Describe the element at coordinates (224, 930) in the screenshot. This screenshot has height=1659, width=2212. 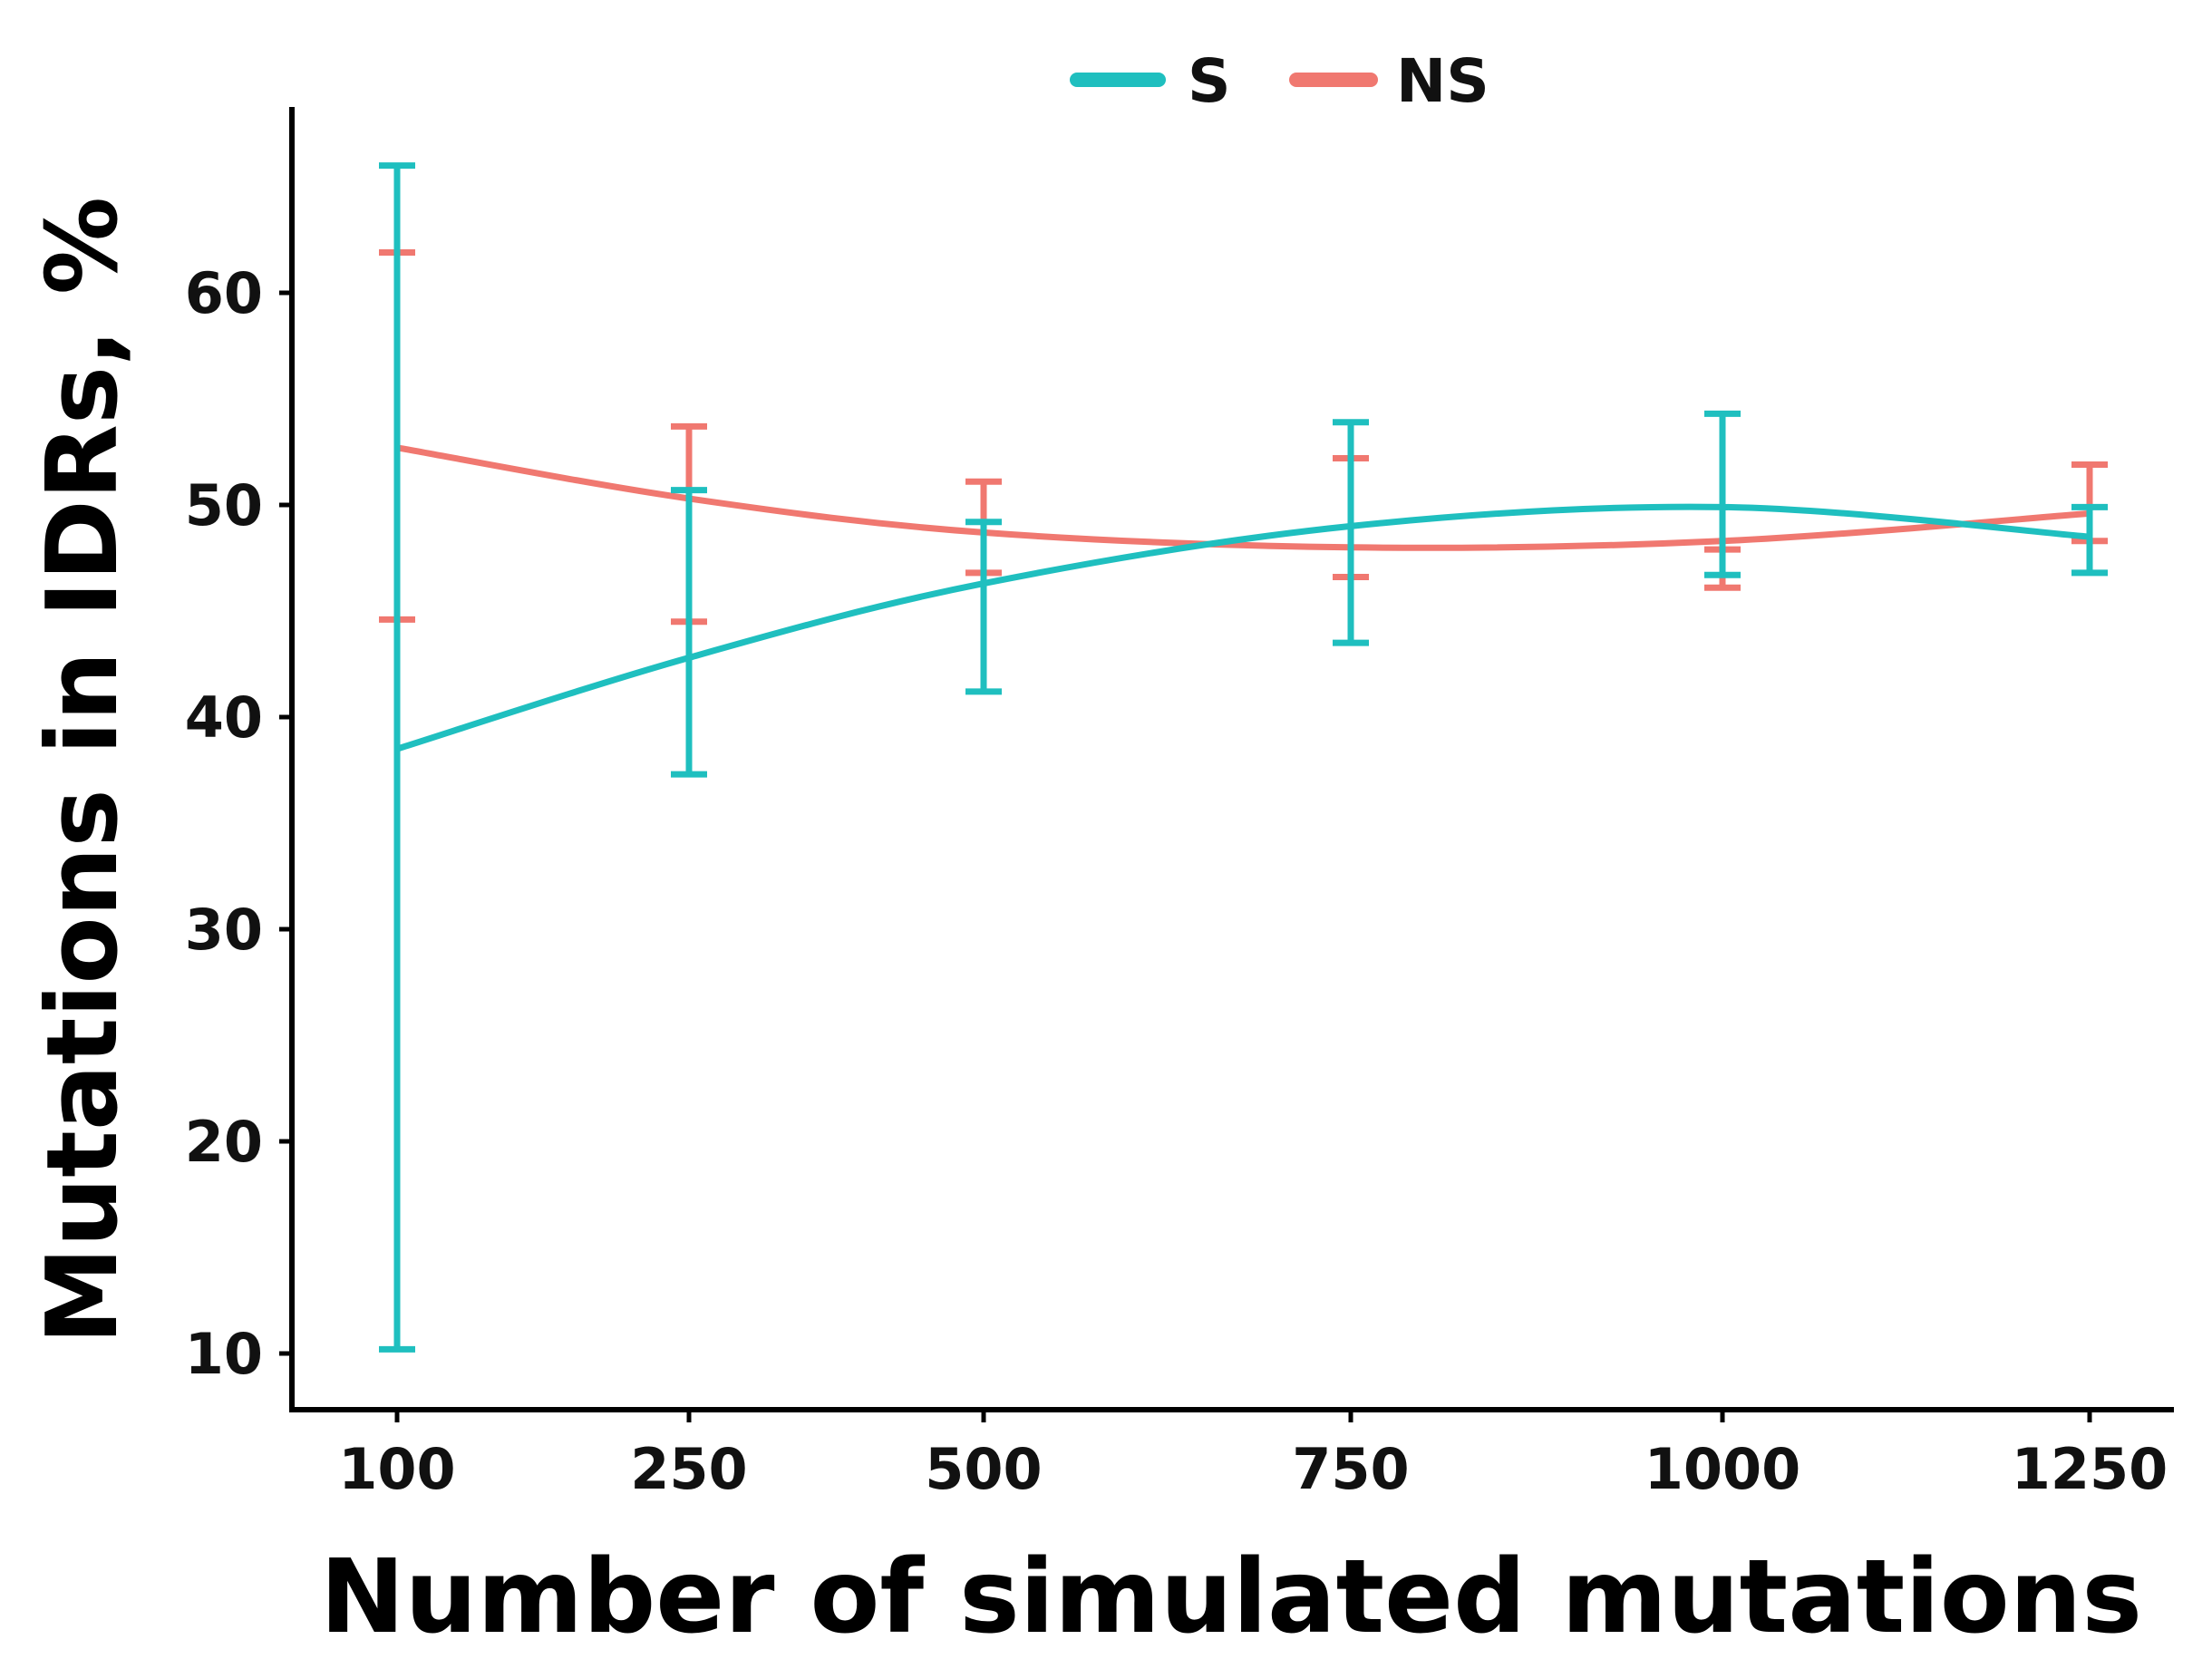
I see `y-tick-label-30: 30` at that location.